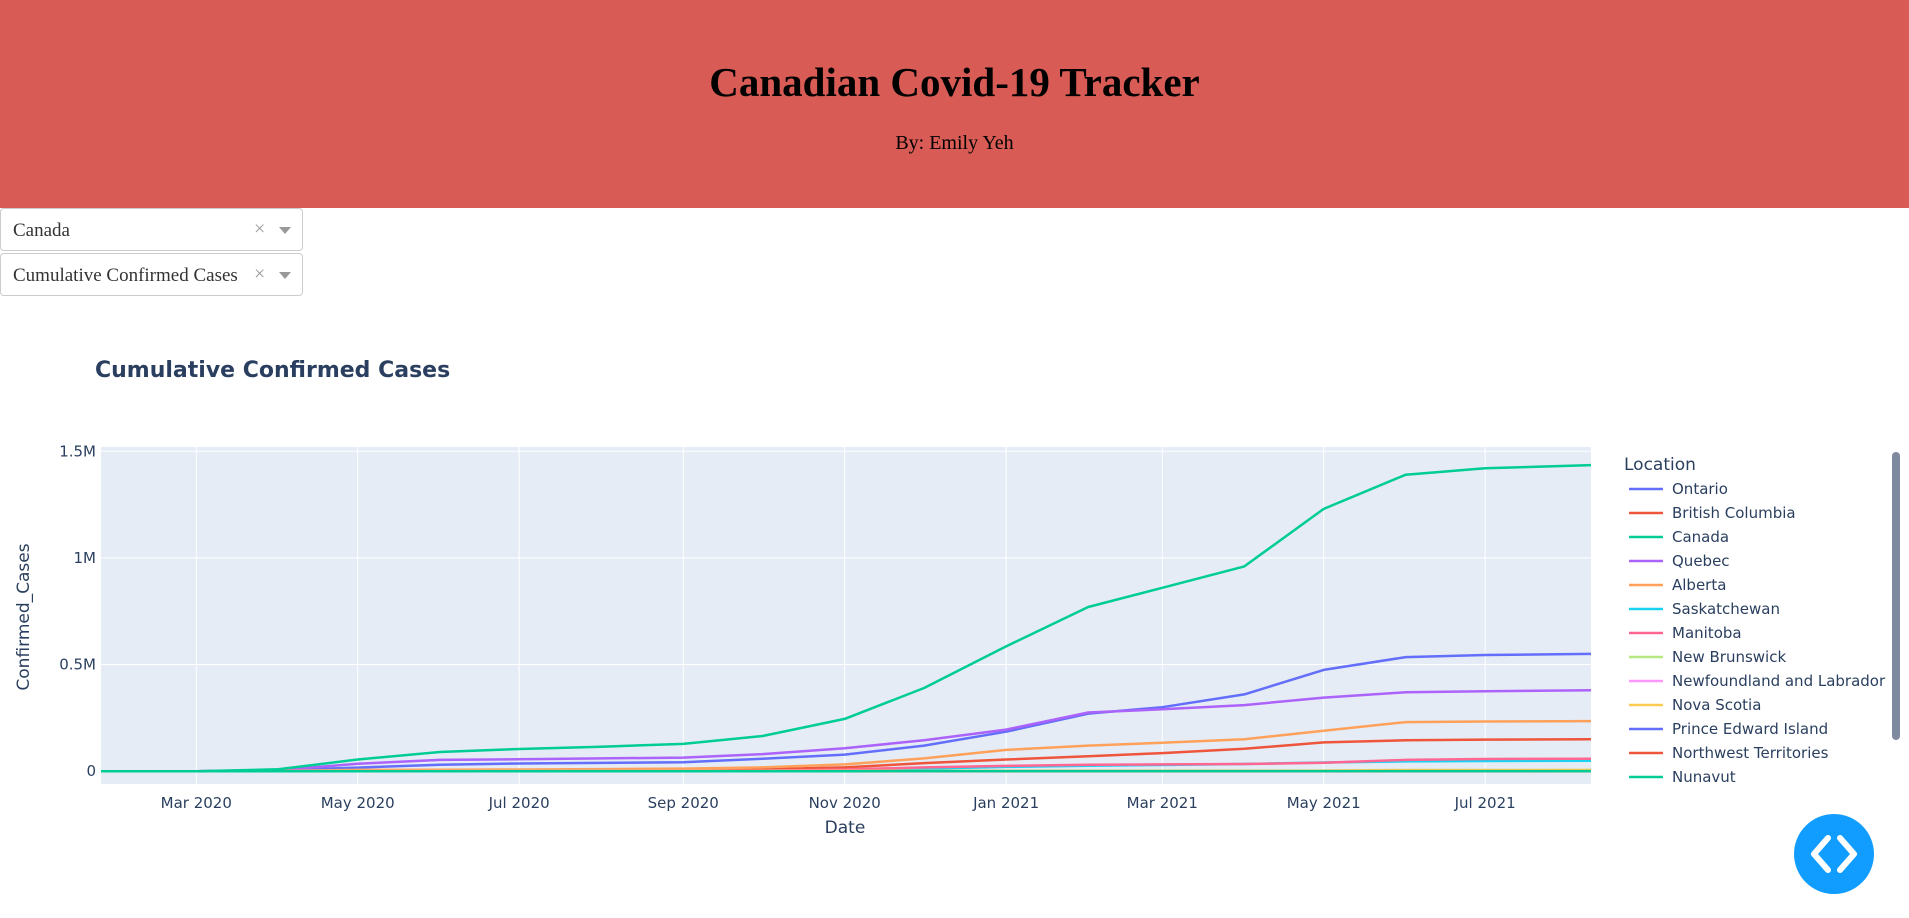  I want to click on legend-label: Nova Scotia, so click(1716, 705).